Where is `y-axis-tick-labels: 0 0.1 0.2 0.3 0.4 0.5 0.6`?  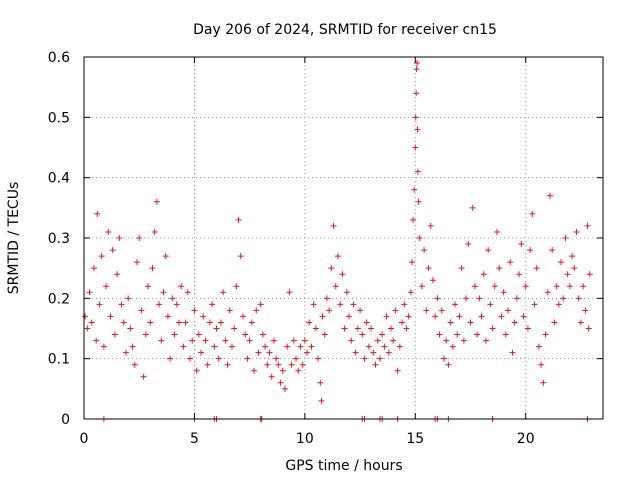 y-axis-tick-labels: 0 0.1 0.2 0.3 0.4 0.5 0.6 is located at coordinates (59, 239).